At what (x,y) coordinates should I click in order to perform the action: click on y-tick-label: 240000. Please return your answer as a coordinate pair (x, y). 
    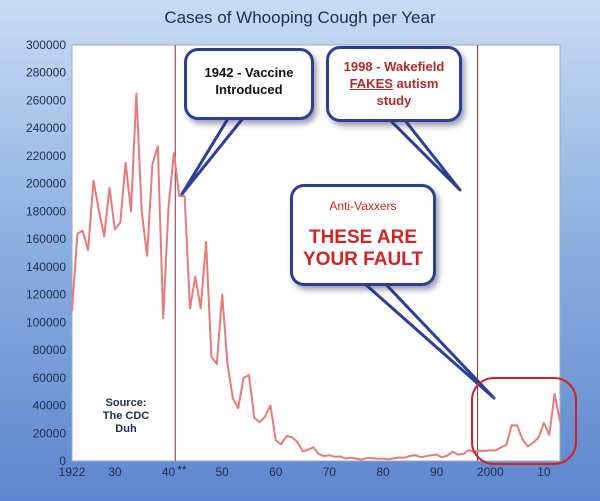
    Looking at the image, I should click on (46, 128).